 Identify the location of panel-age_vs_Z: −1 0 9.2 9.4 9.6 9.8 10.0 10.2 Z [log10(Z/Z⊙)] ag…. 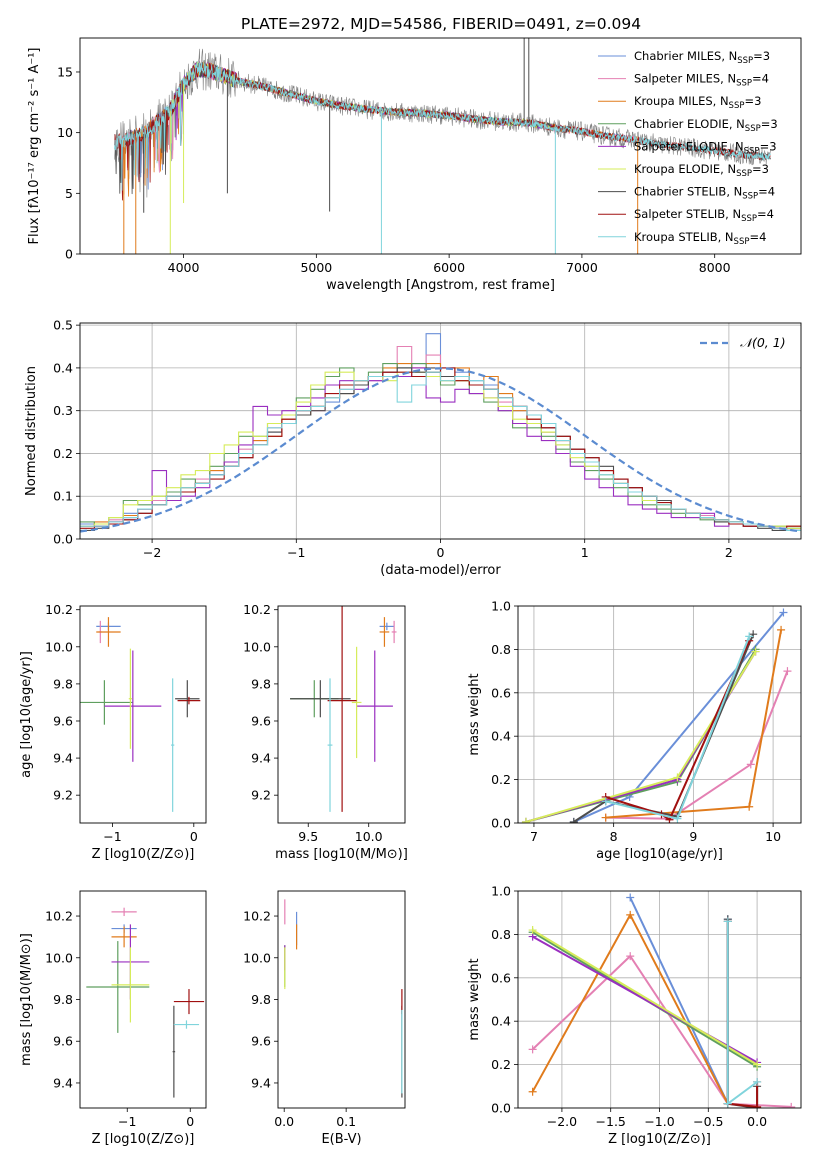
(113, 732).